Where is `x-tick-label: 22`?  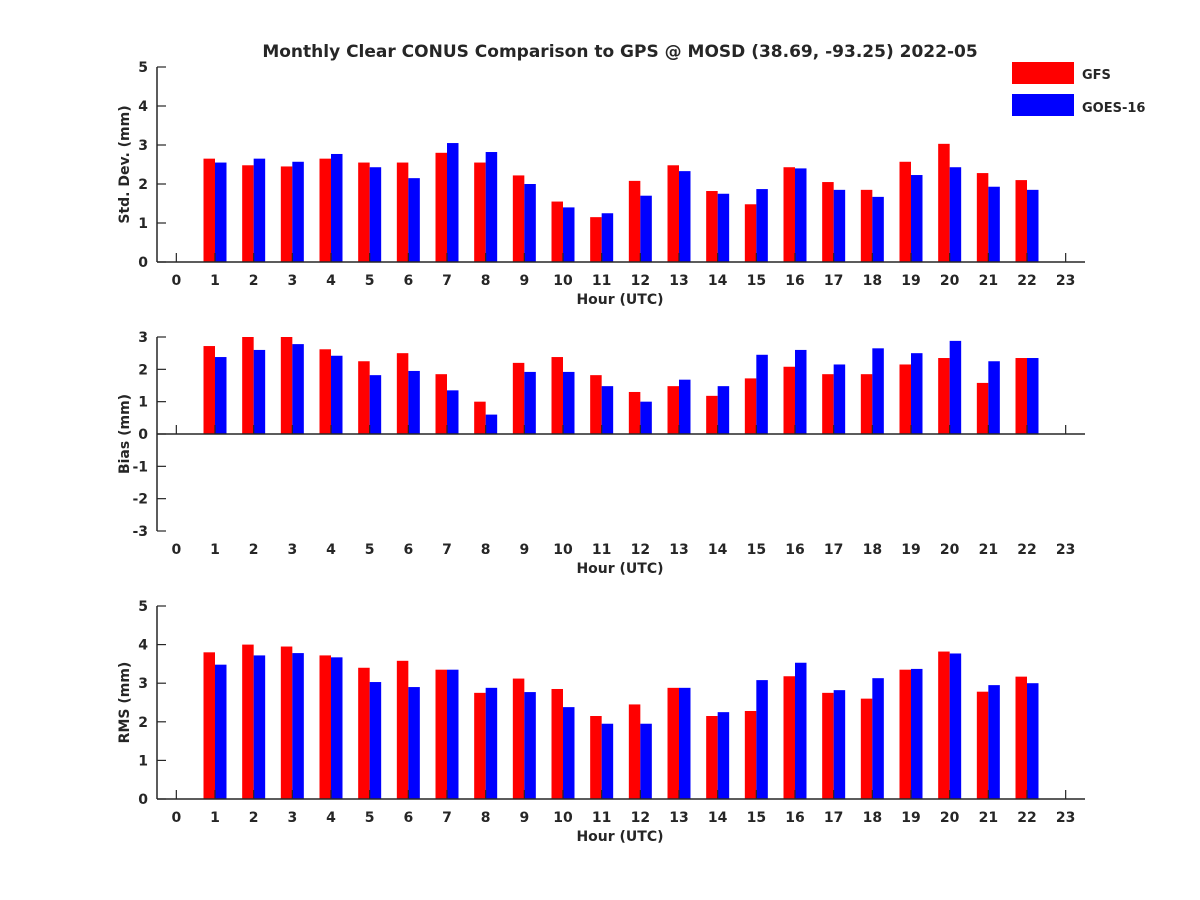 x-tick-label: 22 is located at coordinates (1026, 550).